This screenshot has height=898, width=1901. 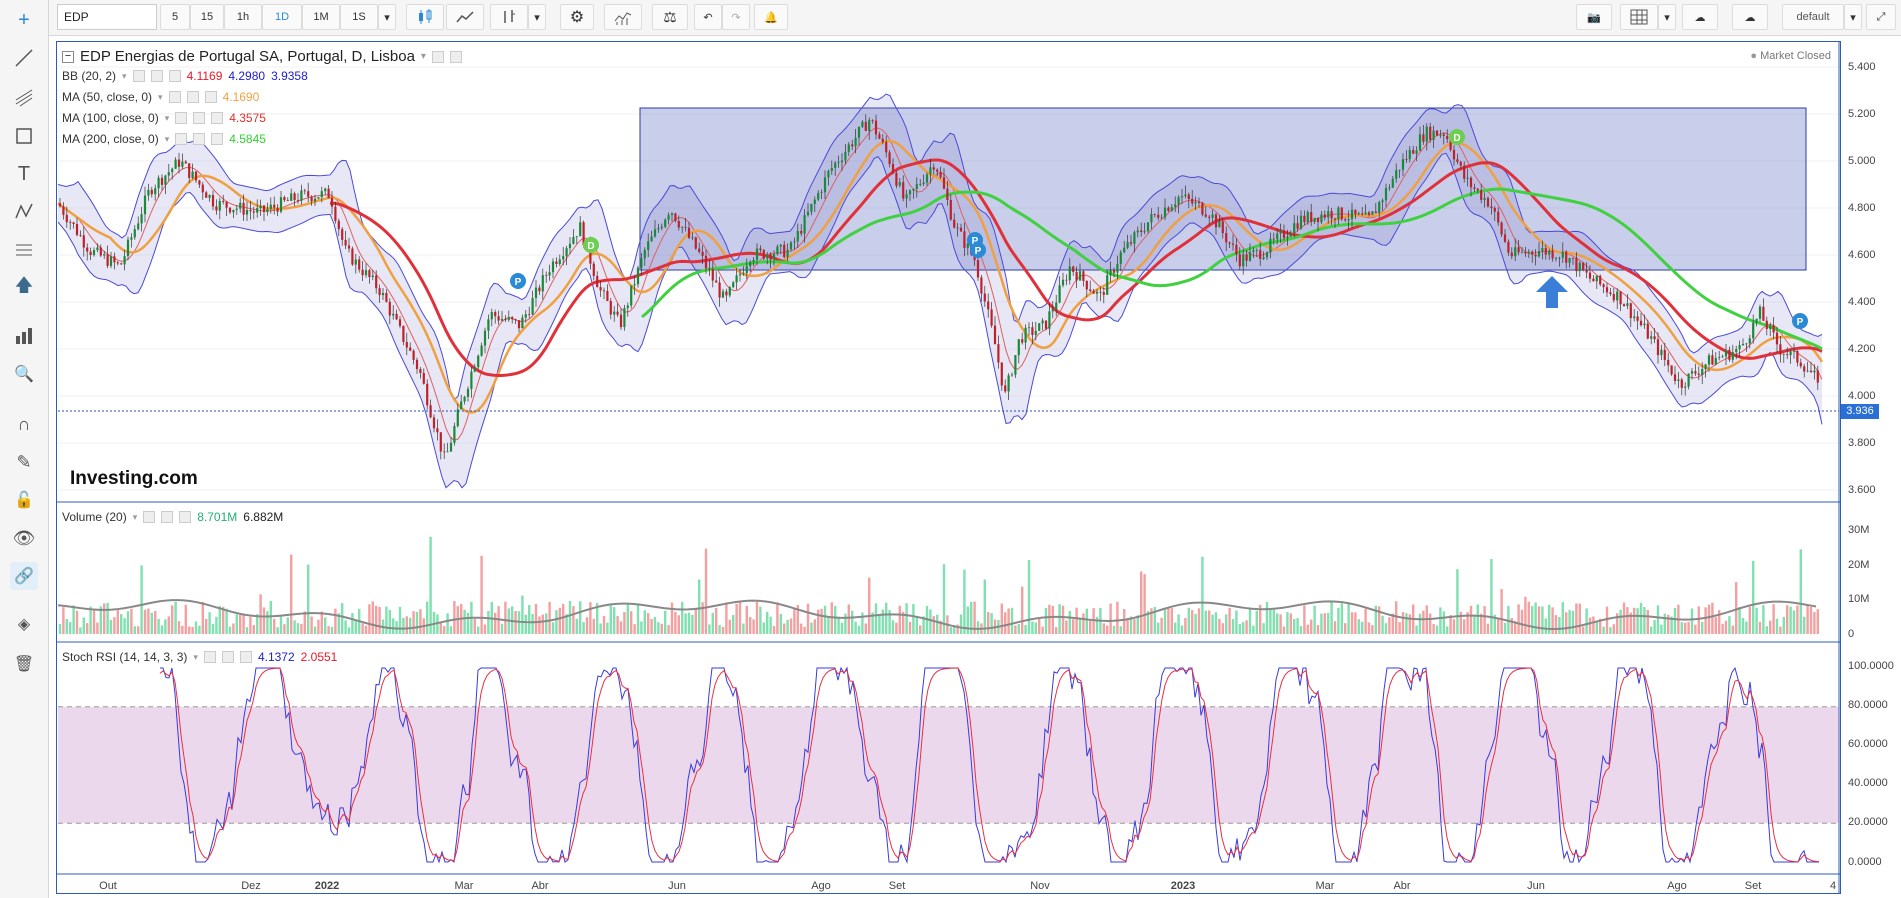 What do you see at coordinates (24, 250) in the screenshot?
I see `fib-tool` at bounding box center [24, 250].